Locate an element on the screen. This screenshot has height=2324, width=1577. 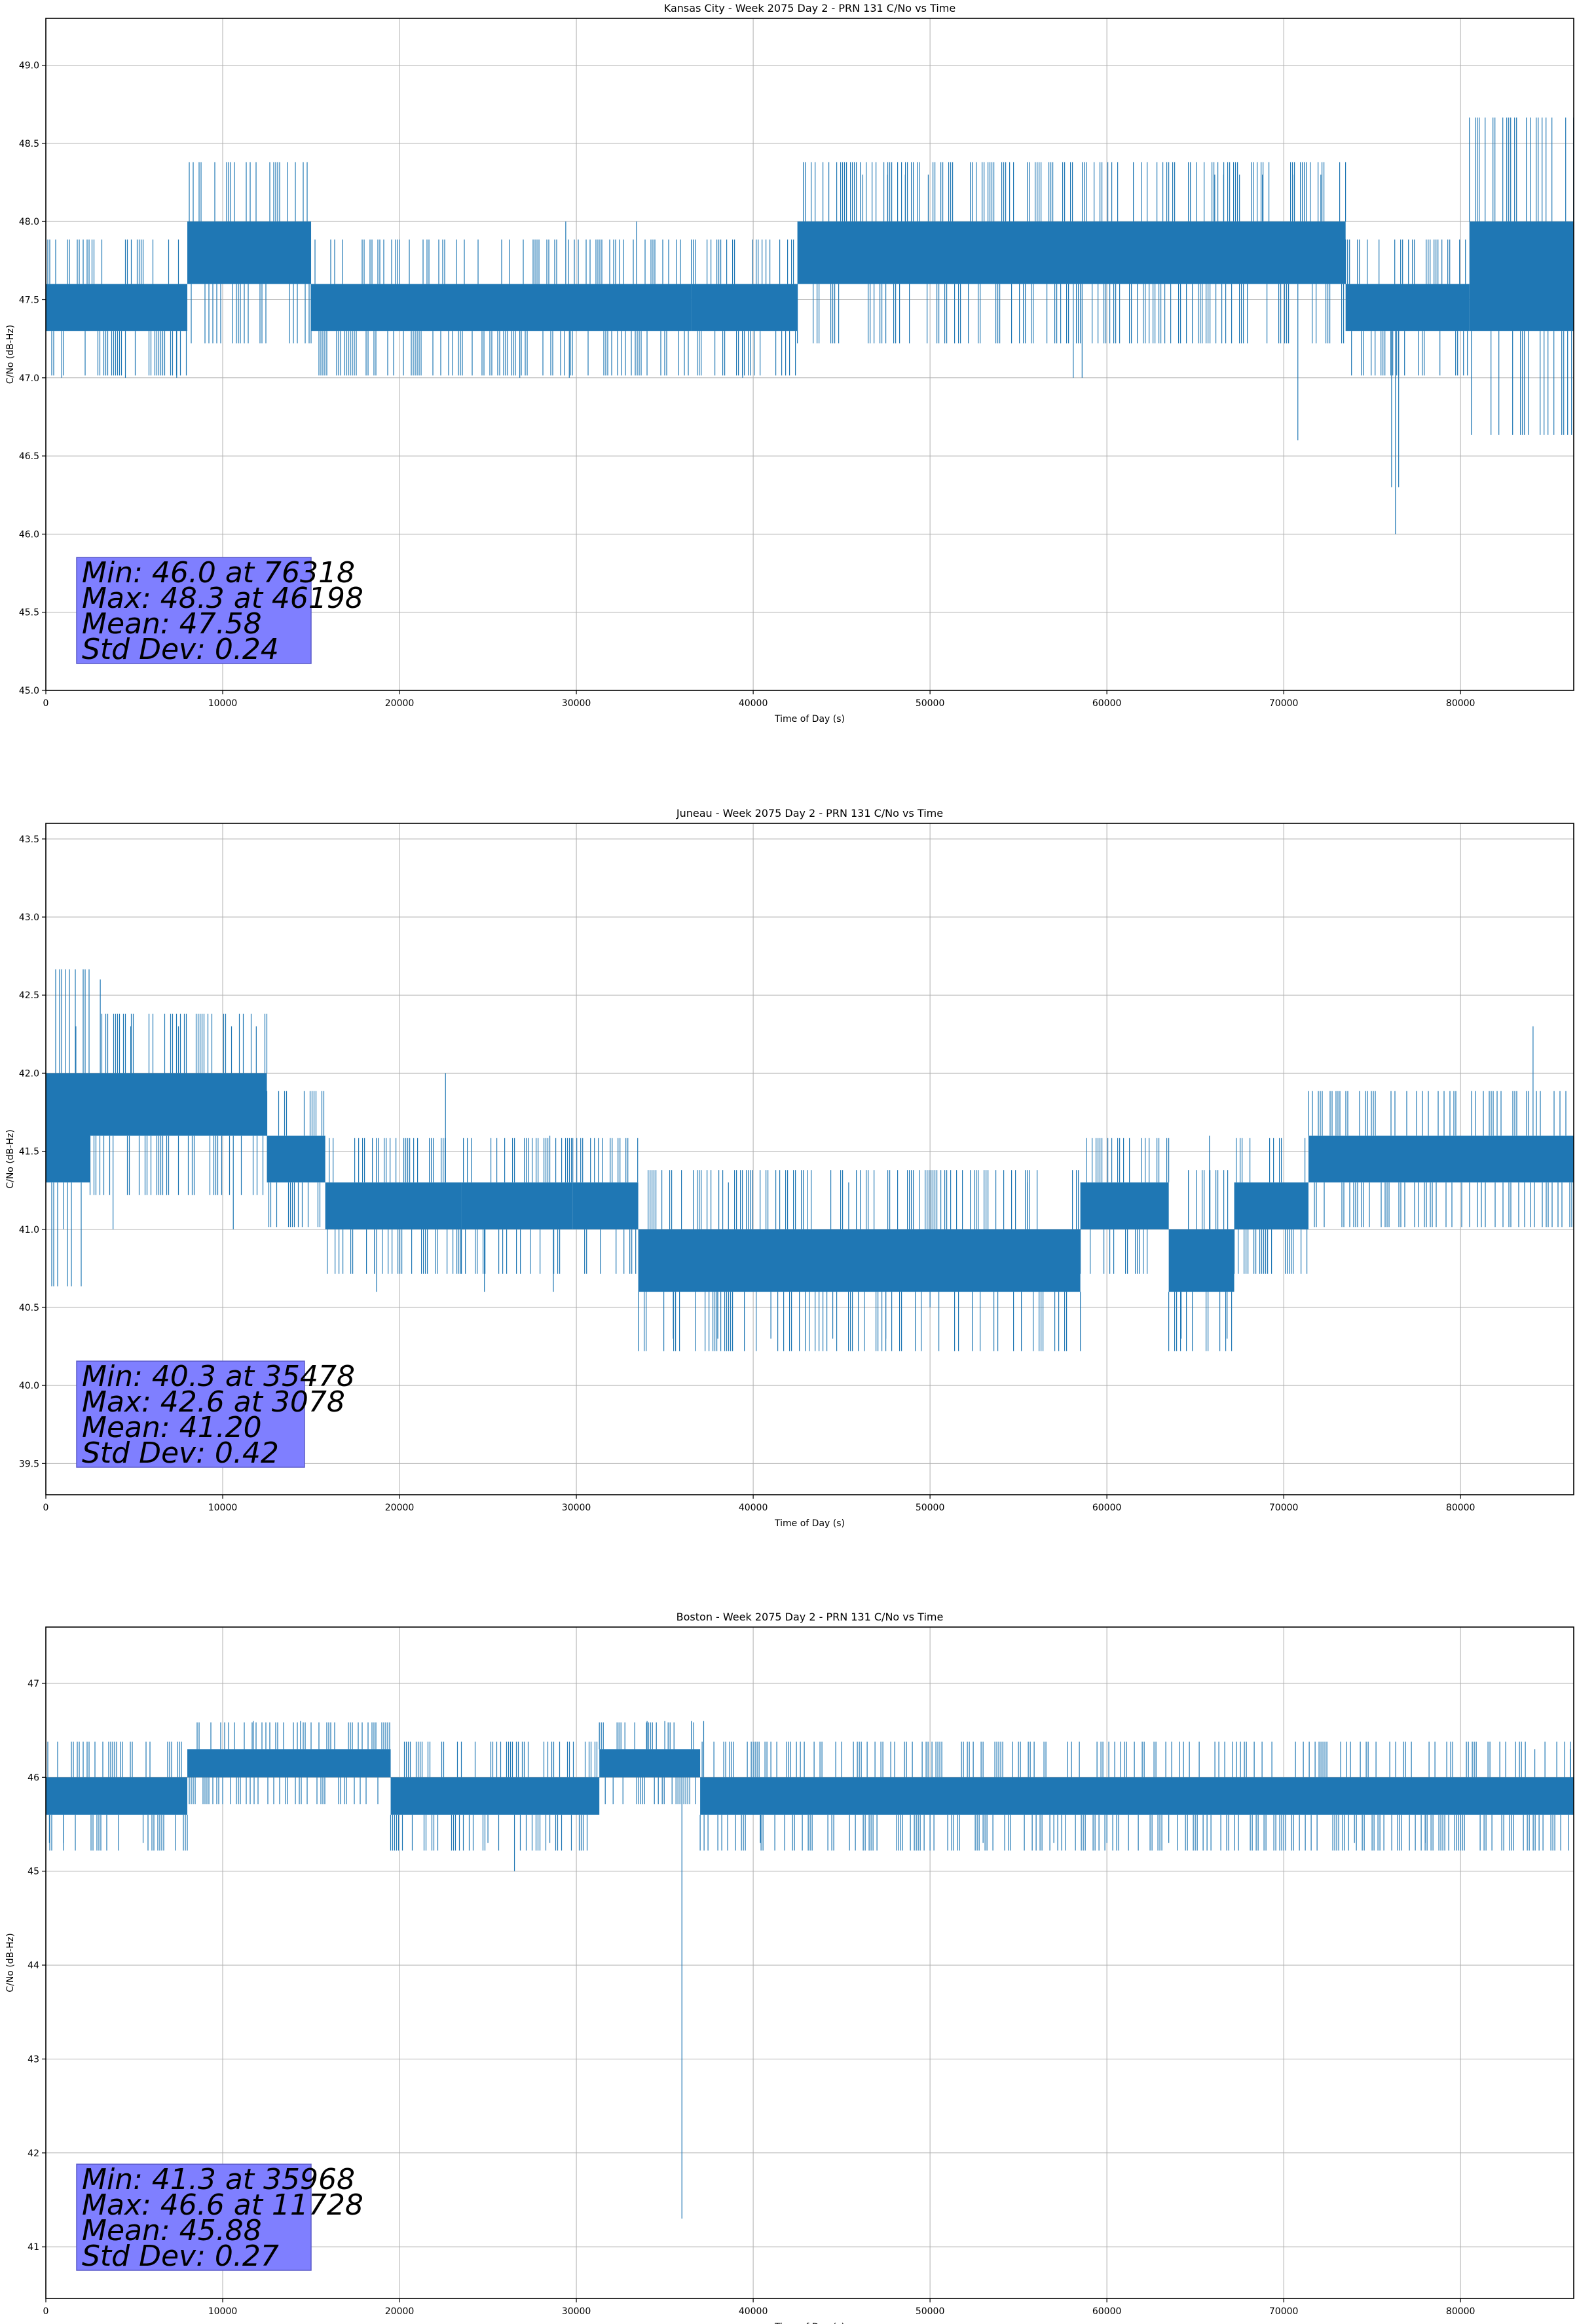
stats-line: Std Dev: 0.27 is located at coordinates (180, 2256).